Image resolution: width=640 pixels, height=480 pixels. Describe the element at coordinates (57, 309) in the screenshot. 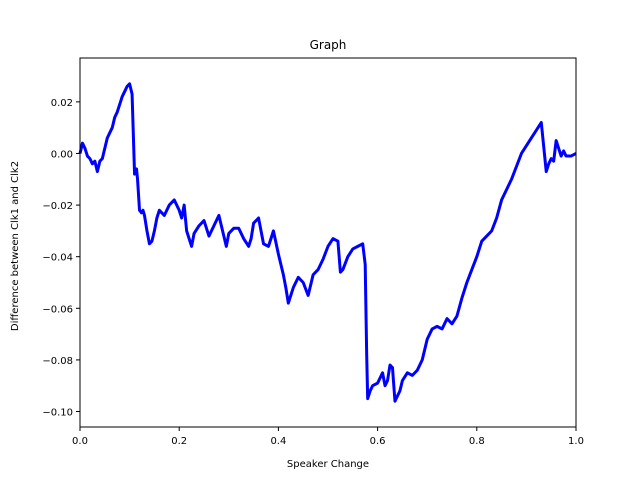

I see `y-tick-label: −0.06` at that location.